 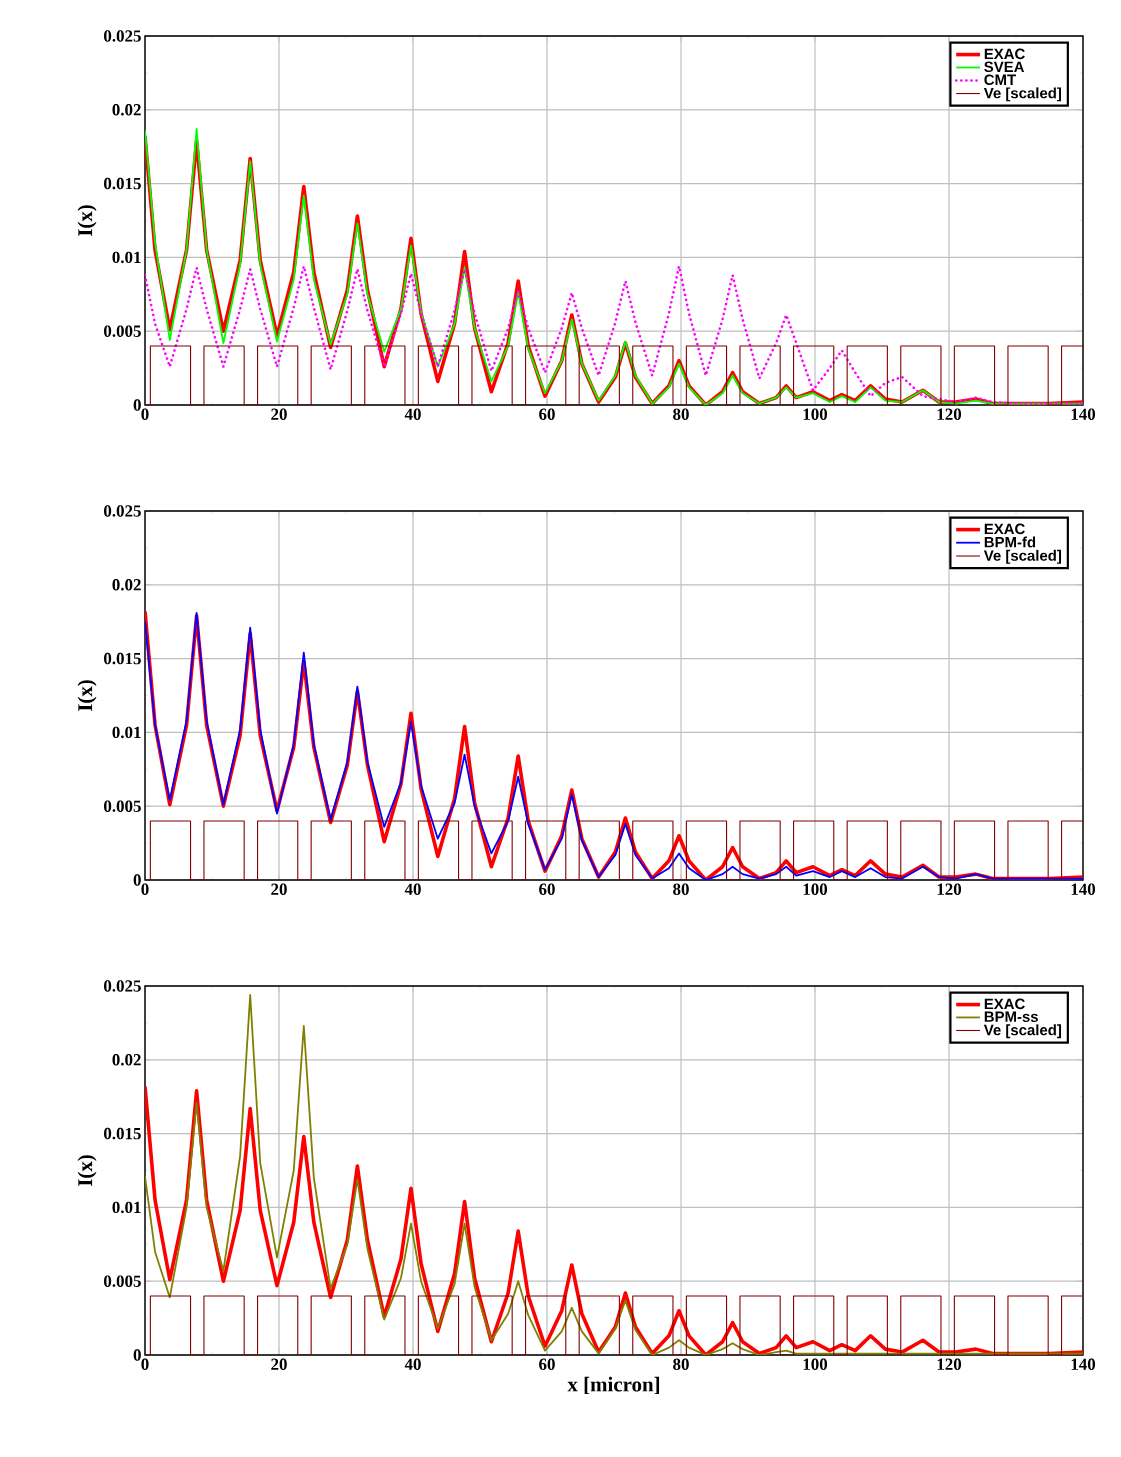 What do you see at coordinates (1010, 542) in the screenshot?
I see `legend-label: BPM-fd` at bounding box center [1010, 542].